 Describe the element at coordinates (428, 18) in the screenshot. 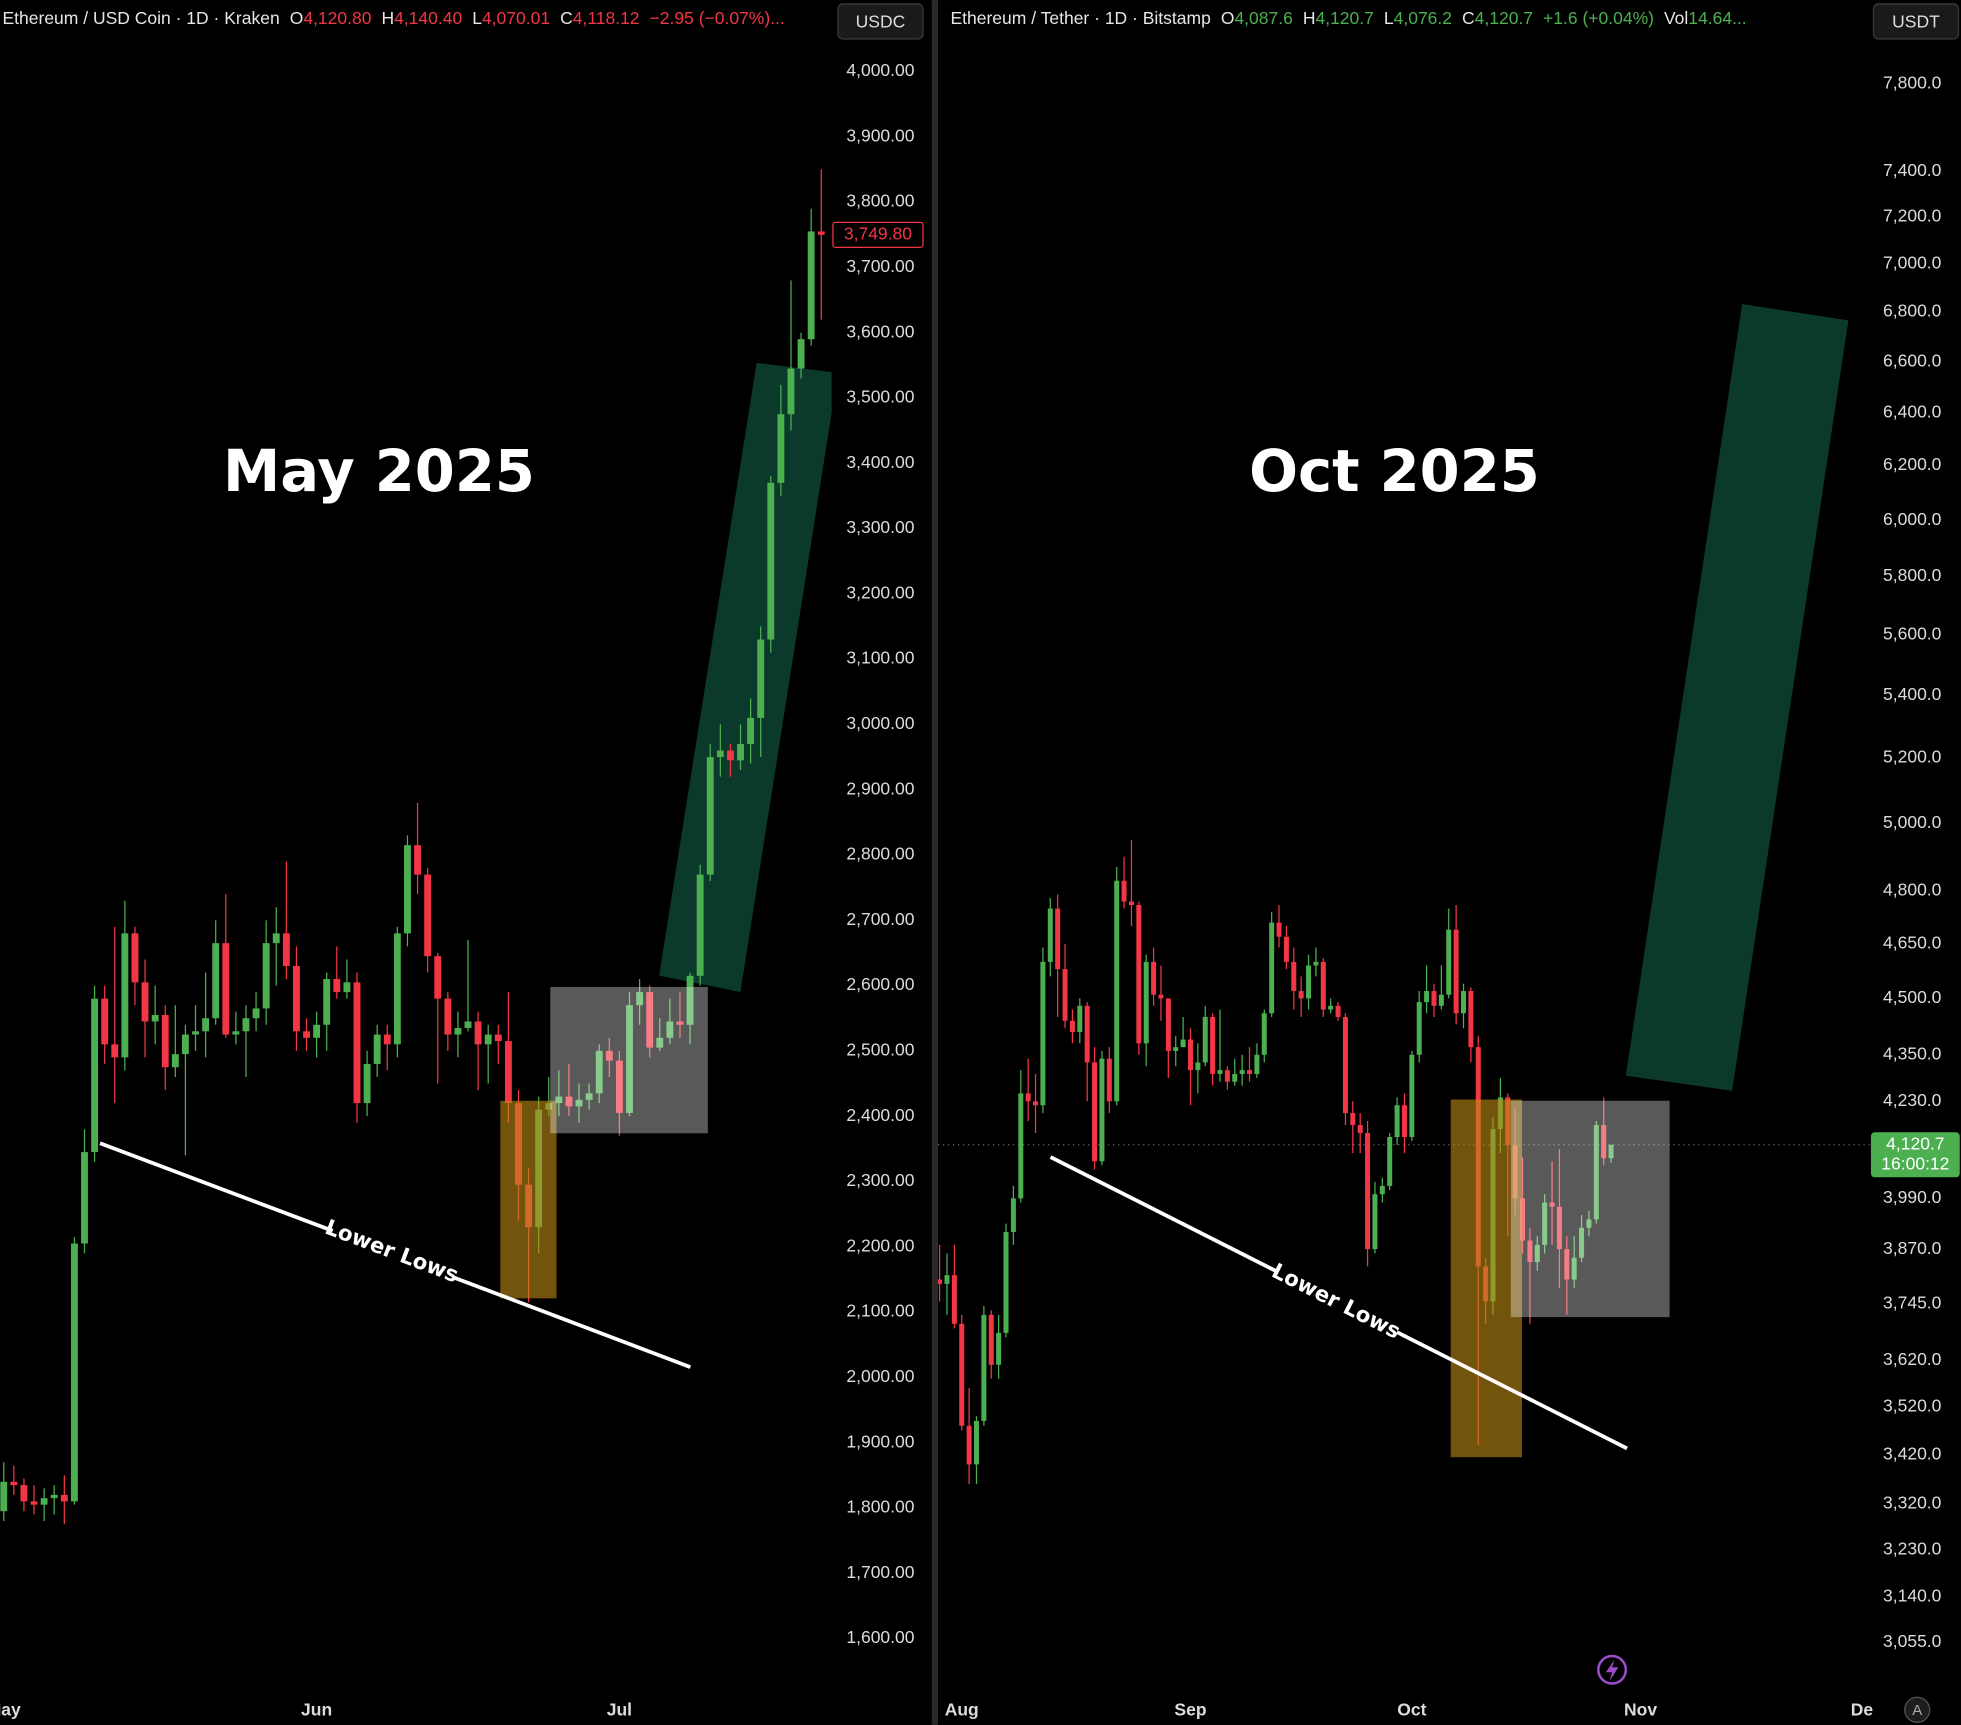

I see `ohlc-value: 4,140.40` at that location.